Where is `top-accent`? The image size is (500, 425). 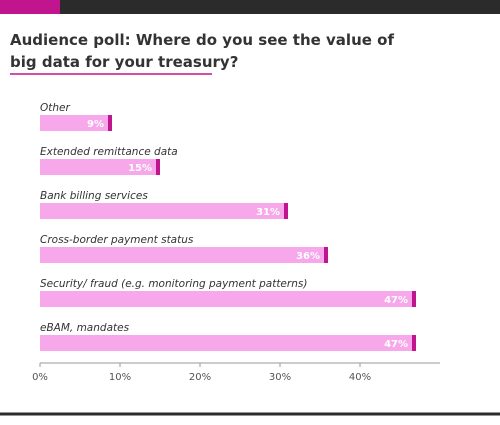
top-accent is located at coordinates (30, 7).